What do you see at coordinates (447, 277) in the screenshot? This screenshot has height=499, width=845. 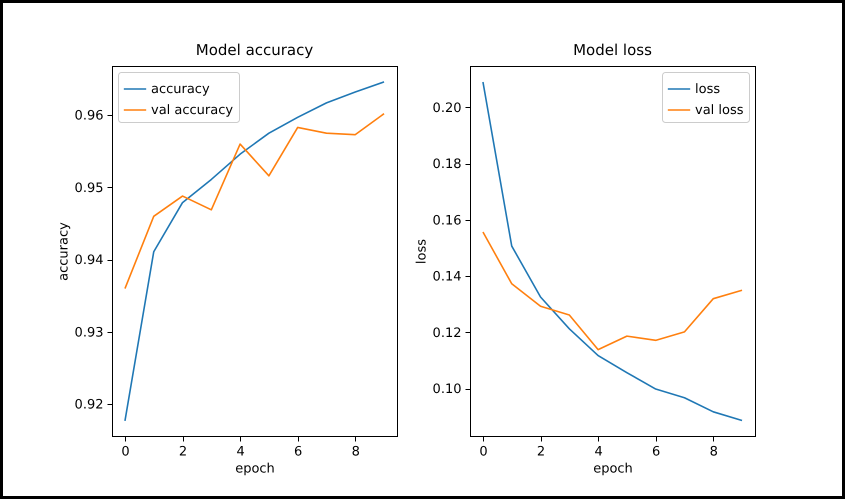 I see `y-tick-label: 0.14` at bounding box center [447, 277].